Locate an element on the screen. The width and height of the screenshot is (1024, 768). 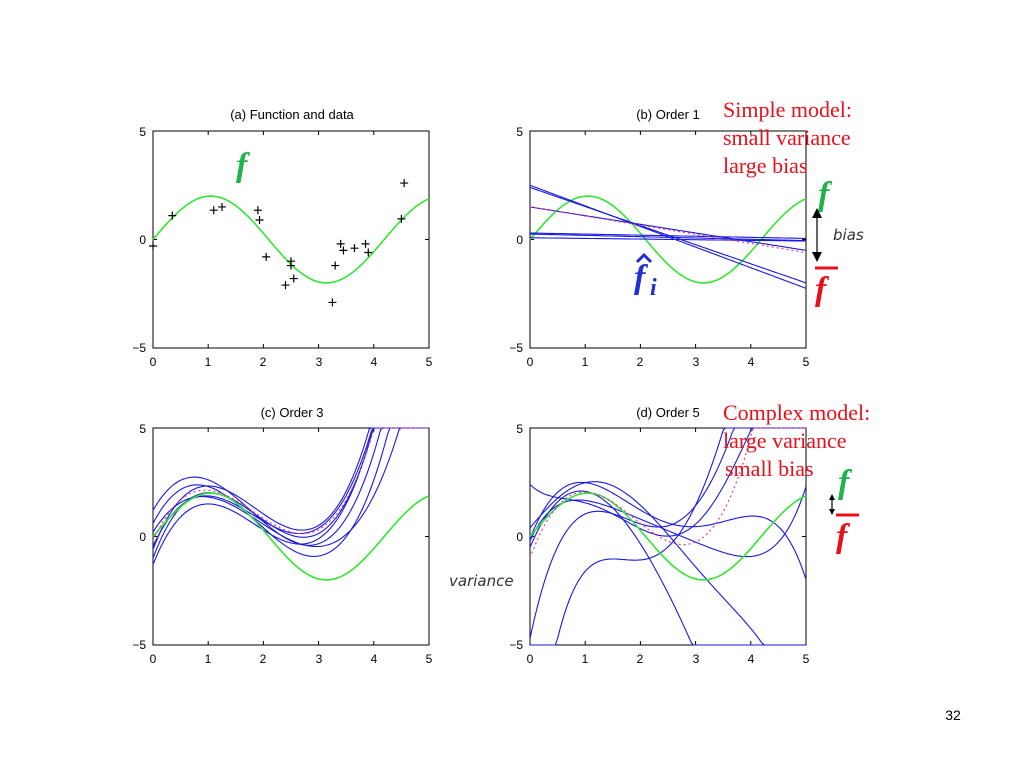
slide-number: 32 is located at coordinates (953, 715).